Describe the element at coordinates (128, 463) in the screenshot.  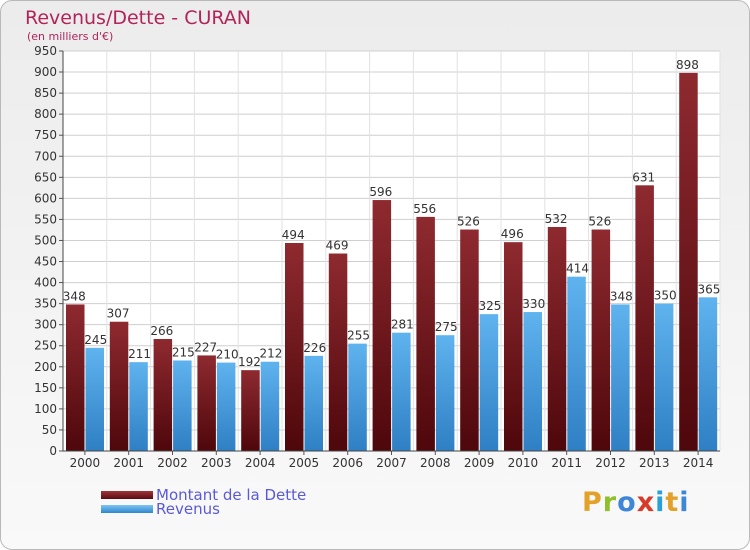
I see `x-tick-label: 2001` at that location.